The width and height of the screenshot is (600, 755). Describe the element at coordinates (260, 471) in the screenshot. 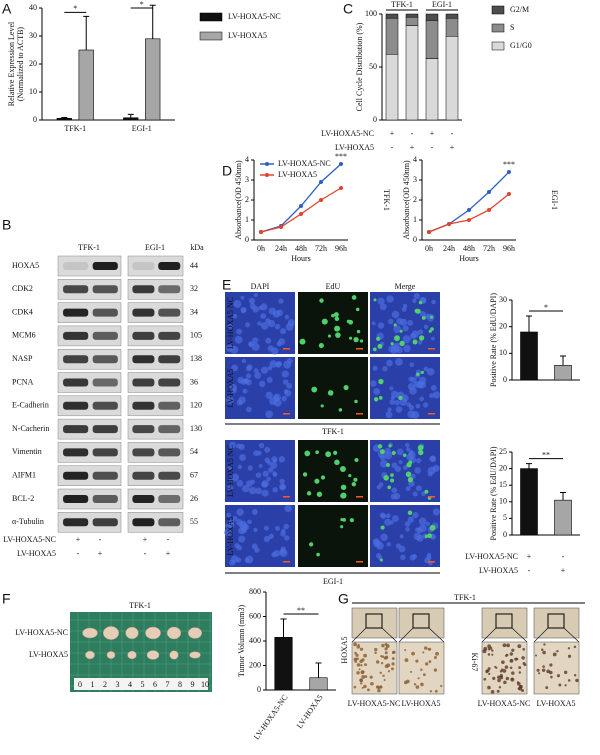

I see `microscopy-image` at that location.